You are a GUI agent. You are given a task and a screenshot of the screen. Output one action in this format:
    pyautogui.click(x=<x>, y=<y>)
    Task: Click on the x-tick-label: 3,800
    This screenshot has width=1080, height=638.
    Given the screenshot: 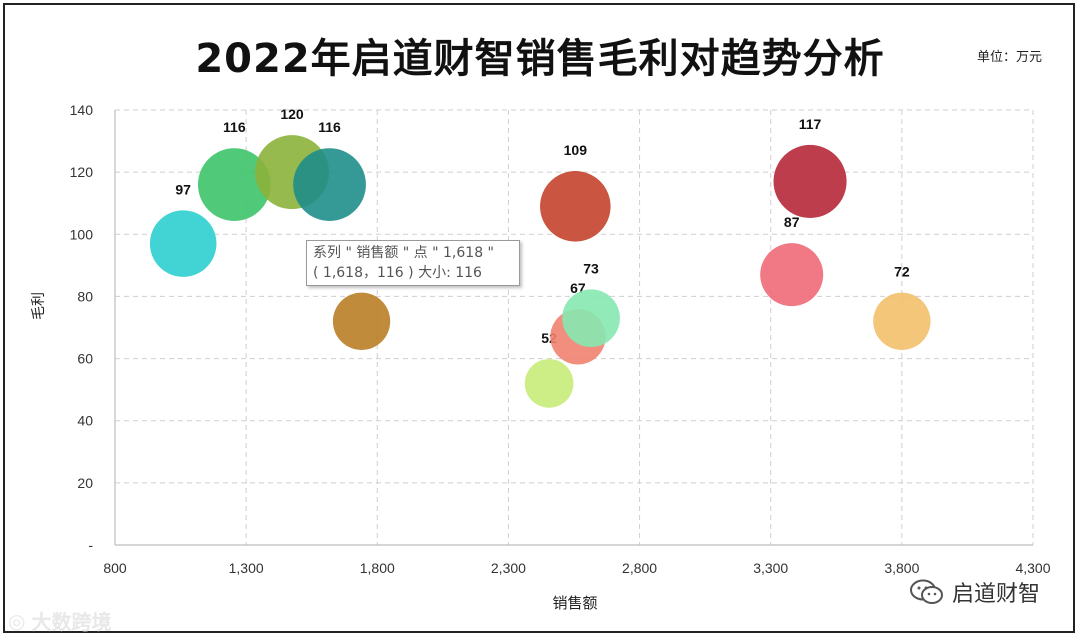 What is the action you would take?
    pyautogui.click(x=901, y=568)
    